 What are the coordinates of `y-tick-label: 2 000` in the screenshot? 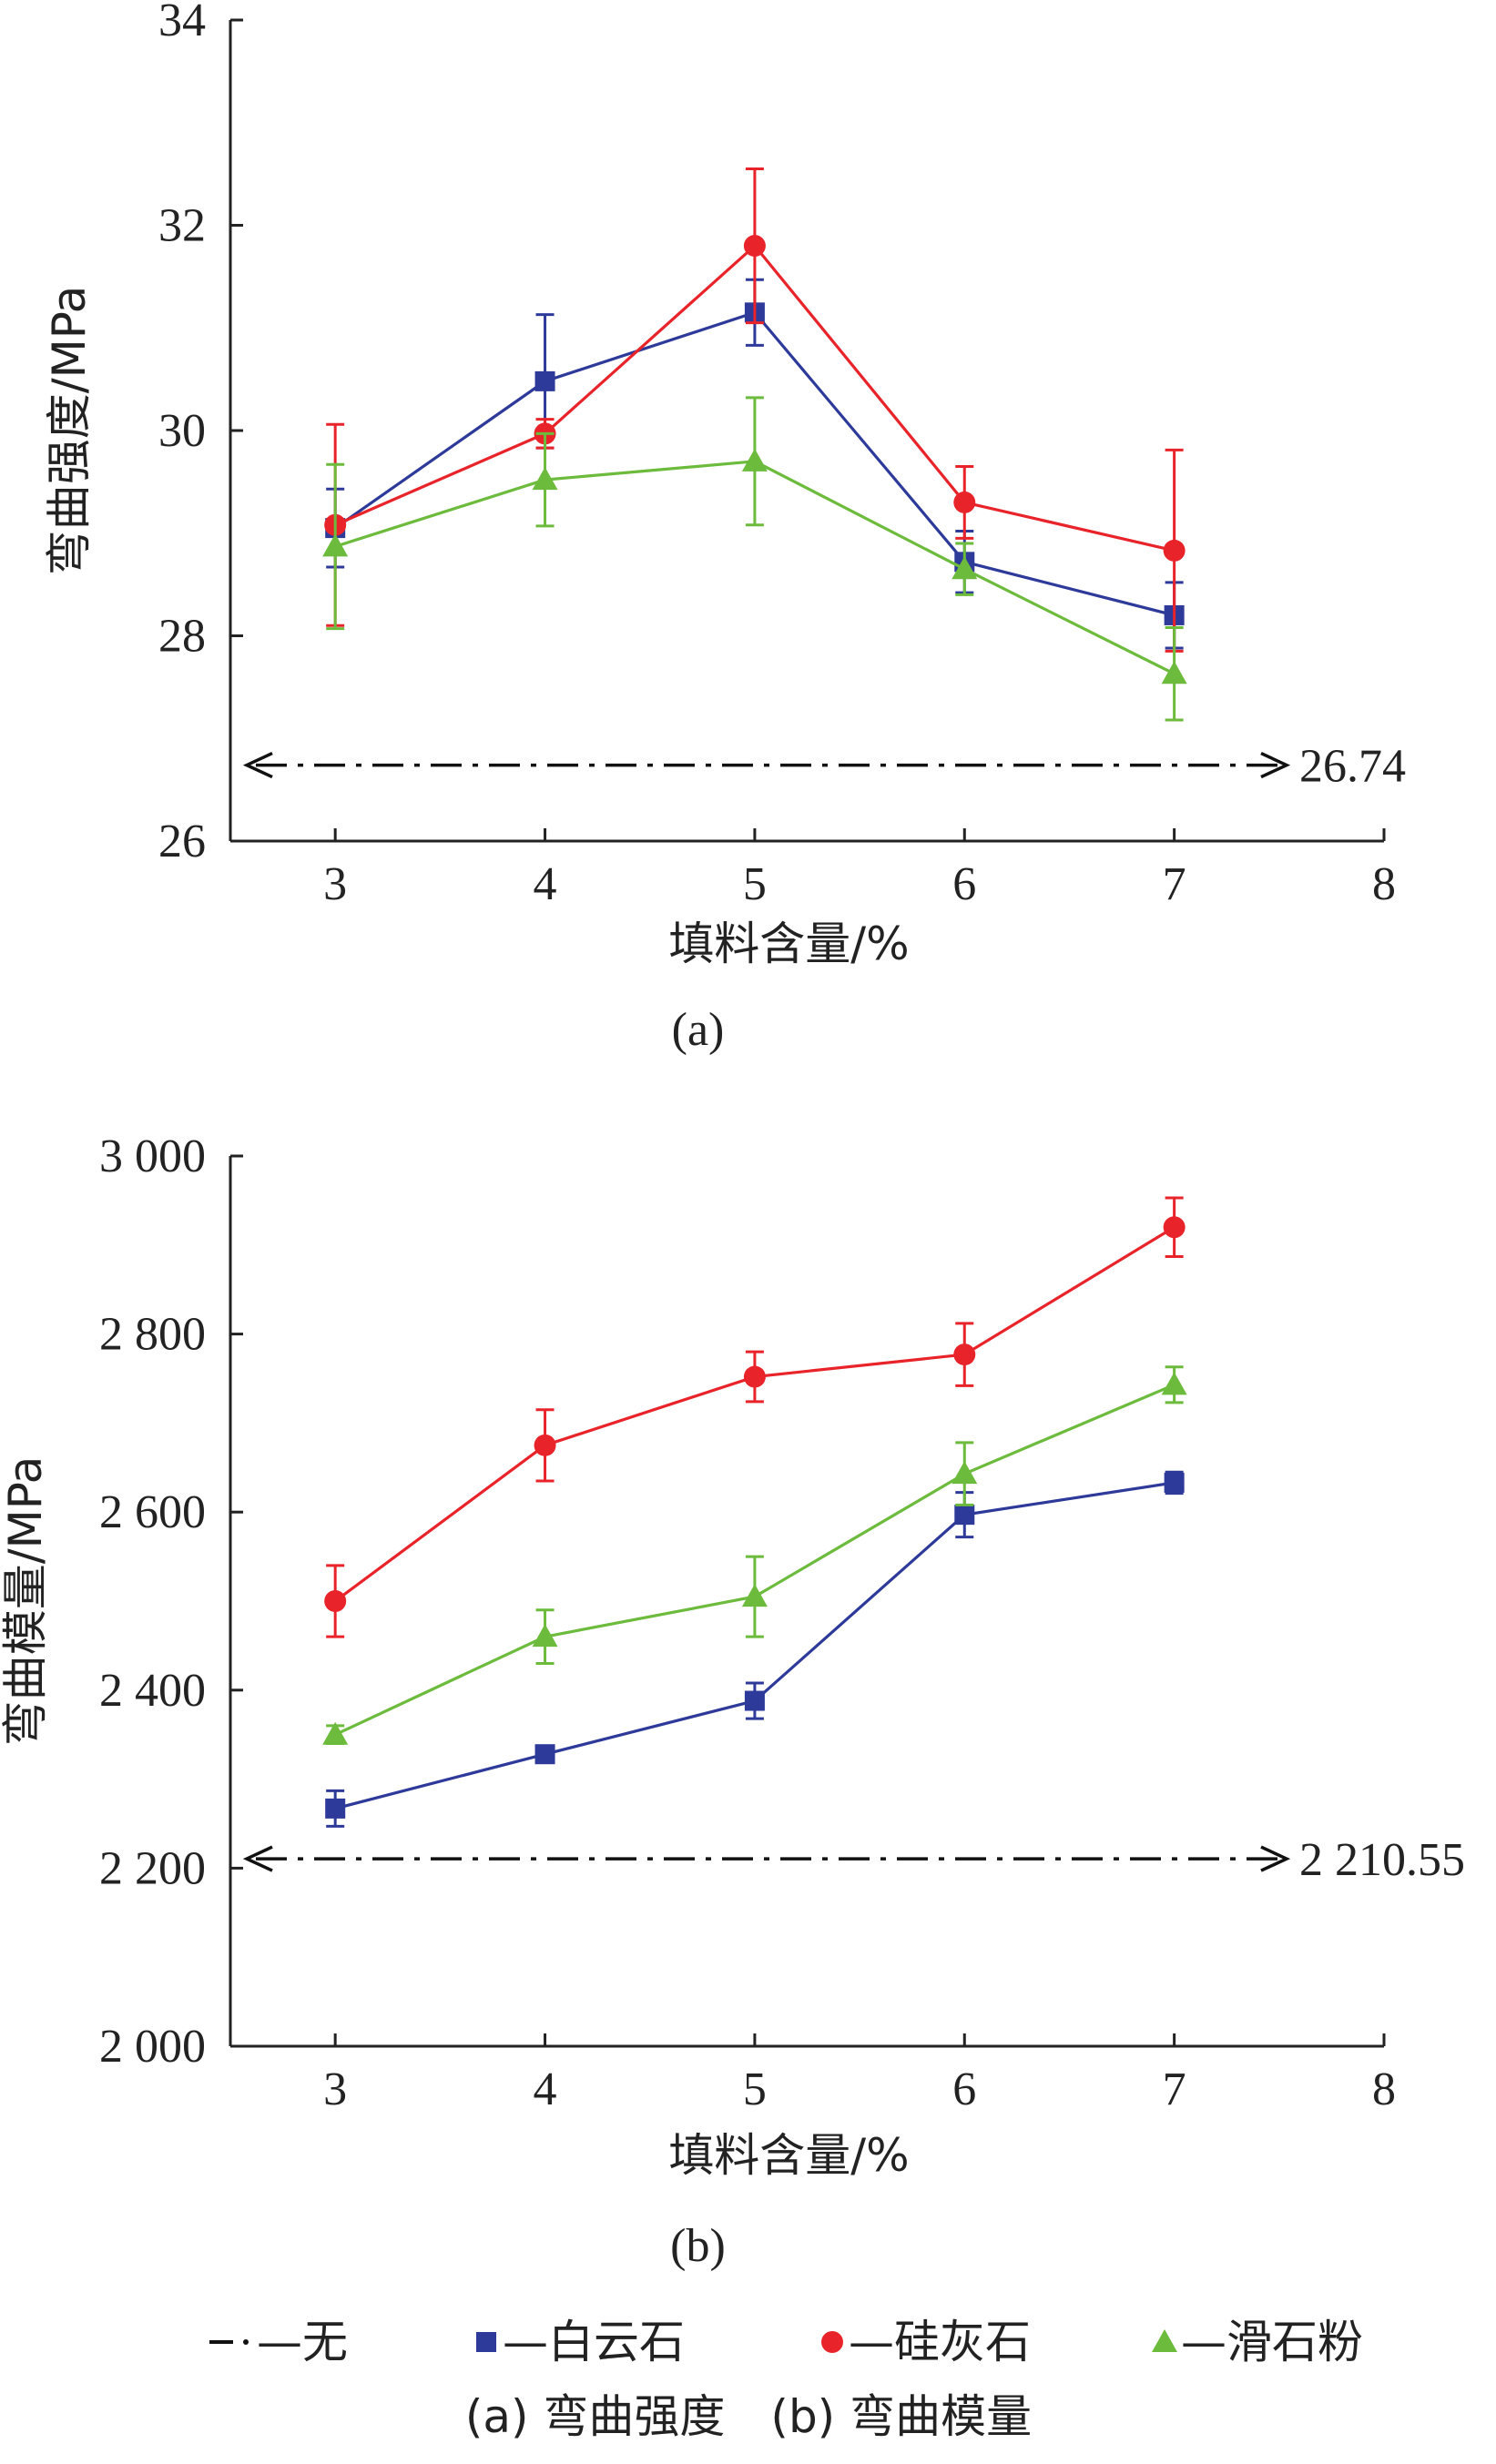 It's located at (152, 2047).